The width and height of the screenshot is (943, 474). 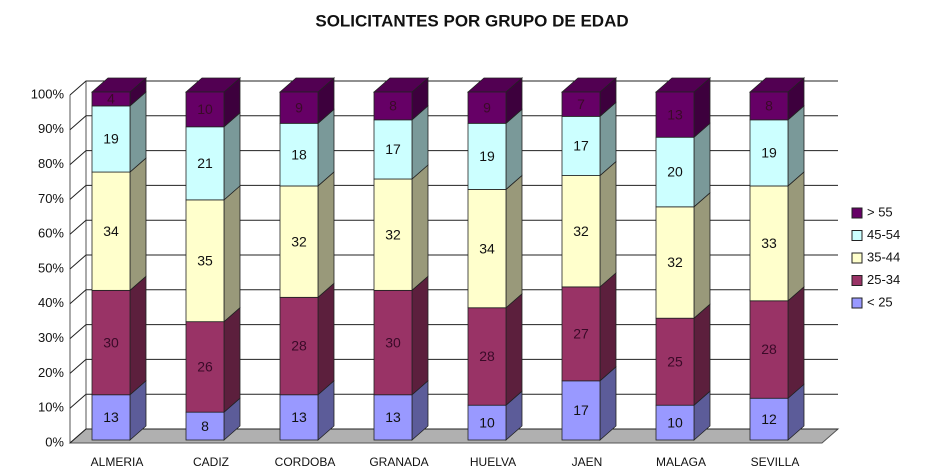 I want to click on legend-label: < 25, so click(x=880, y=301).